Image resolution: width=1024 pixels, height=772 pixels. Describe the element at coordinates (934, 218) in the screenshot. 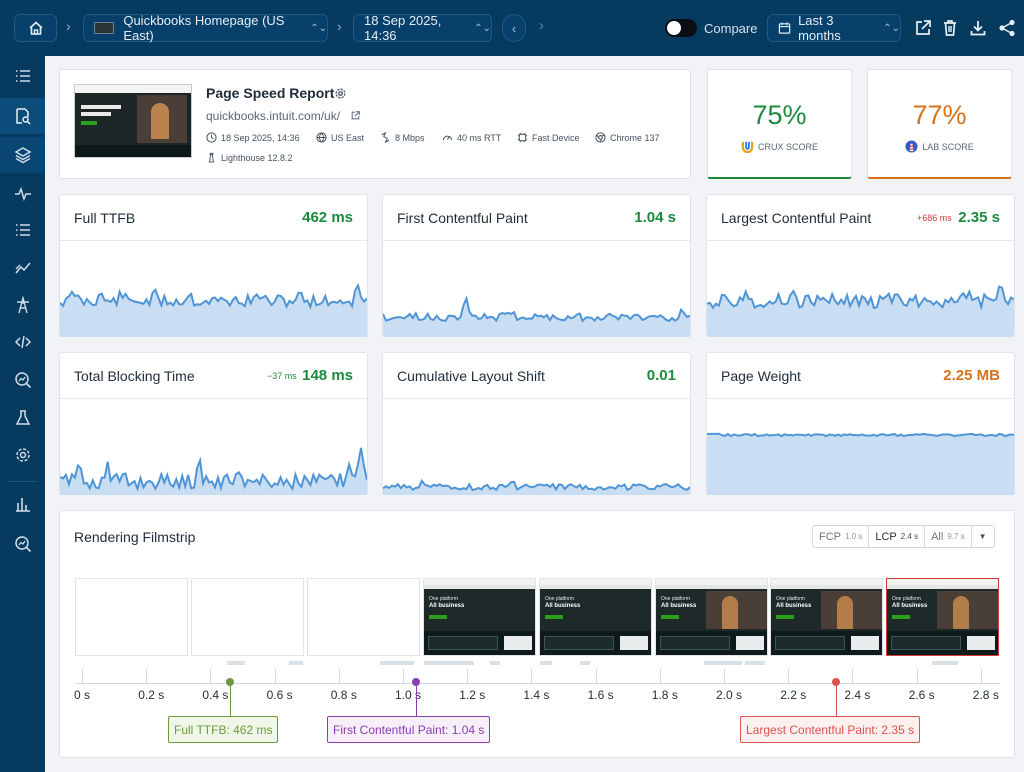

I see `metric-delta: +686 ms` at that location.